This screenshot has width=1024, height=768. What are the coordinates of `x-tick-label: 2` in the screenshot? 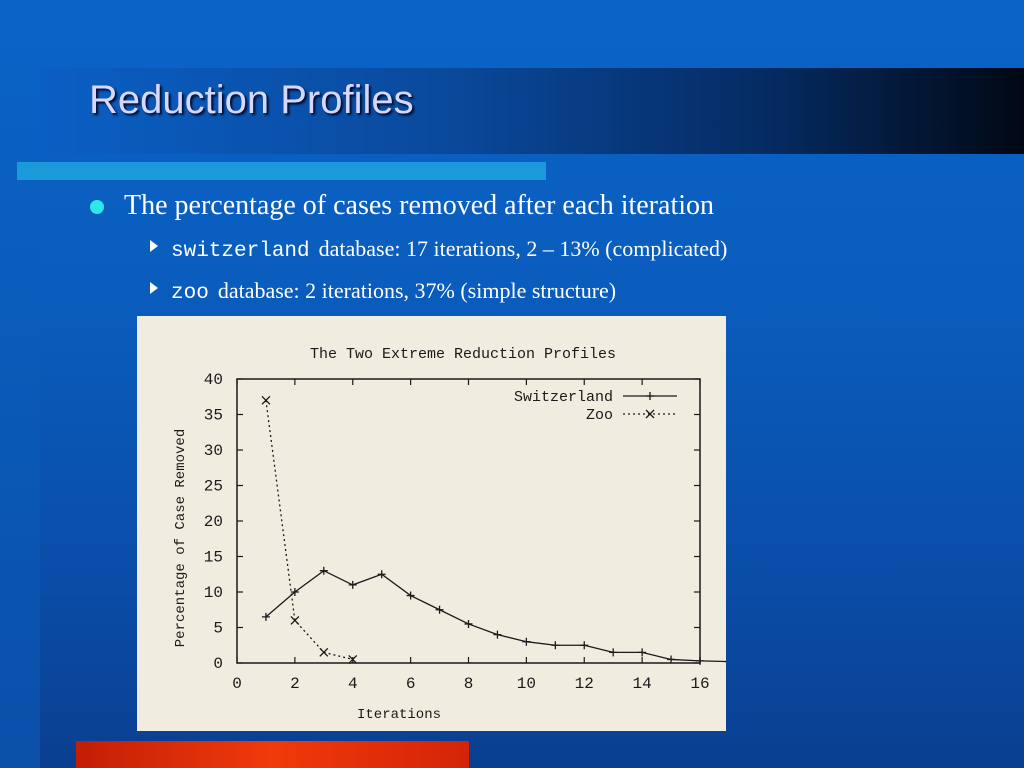 It's located at (295, 684).